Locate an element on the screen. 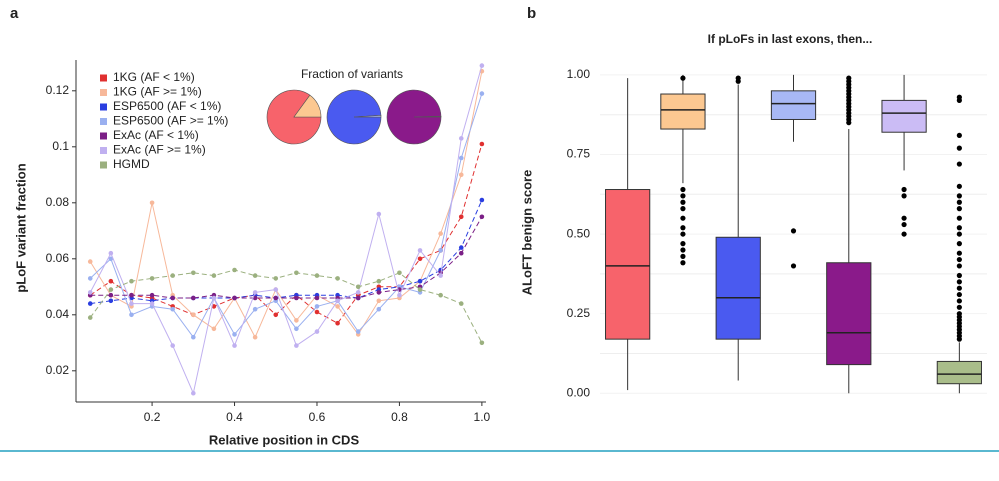 The image size is (999, 481). x-tick-label: 0.4 is located at coordinates (234, 417).